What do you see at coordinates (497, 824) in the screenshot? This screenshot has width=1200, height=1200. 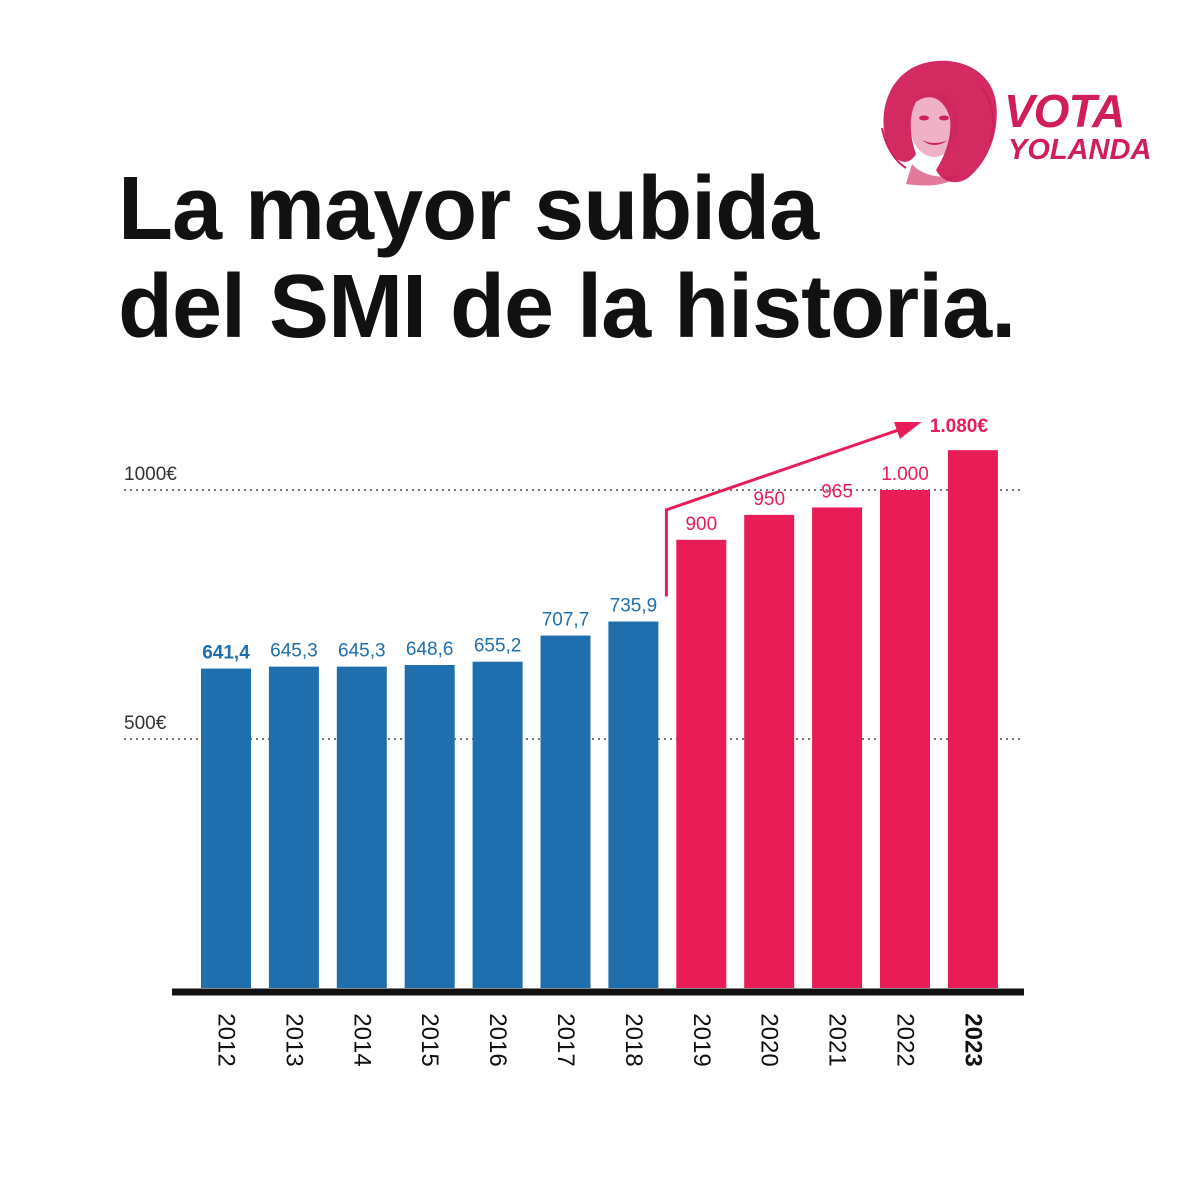 I see `bar-2016` at bounding box center [497, 824].